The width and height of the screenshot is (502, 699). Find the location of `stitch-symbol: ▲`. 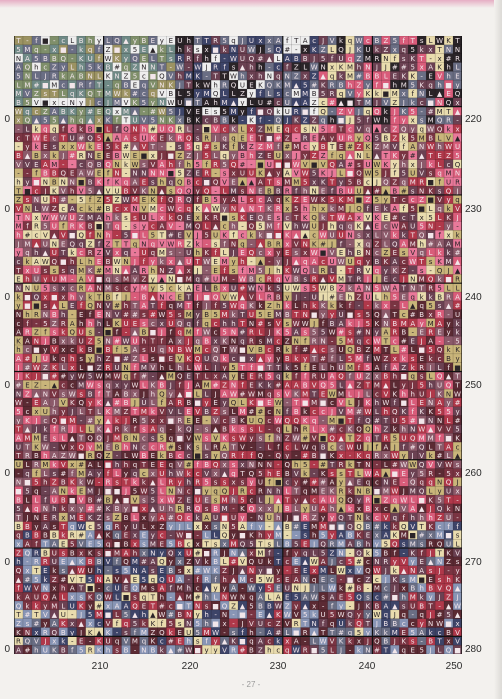

stitch-symbol: ▲ is located at coordinates (225, 474).